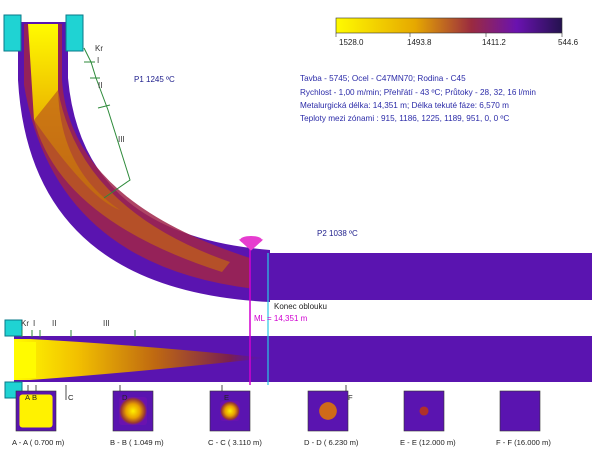 The image size is (600, 450). I want to click on zone-tick, so click(104, 106).